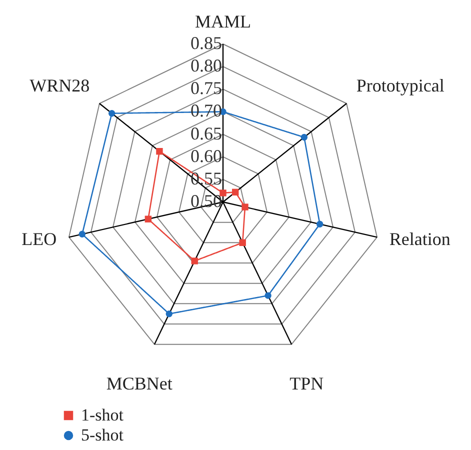 This screenshot has height=450, width=471. I want to click on spoke-label: MAML, so click(223, 21).